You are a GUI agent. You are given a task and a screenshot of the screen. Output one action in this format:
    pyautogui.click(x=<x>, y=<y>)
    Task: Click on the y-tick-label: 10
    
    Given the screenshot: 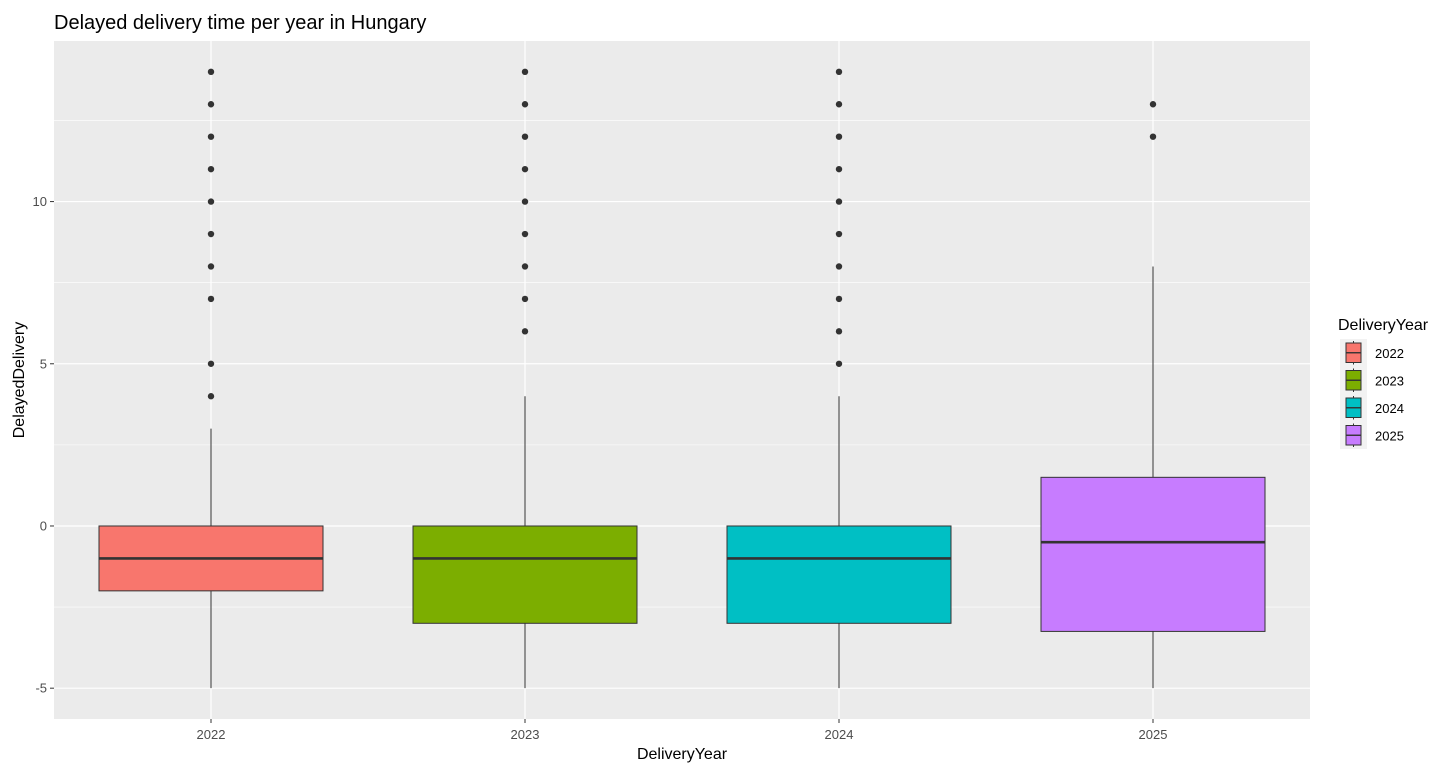 What is the action you would take?
    pyautogui.click(x=40, y=201)
    